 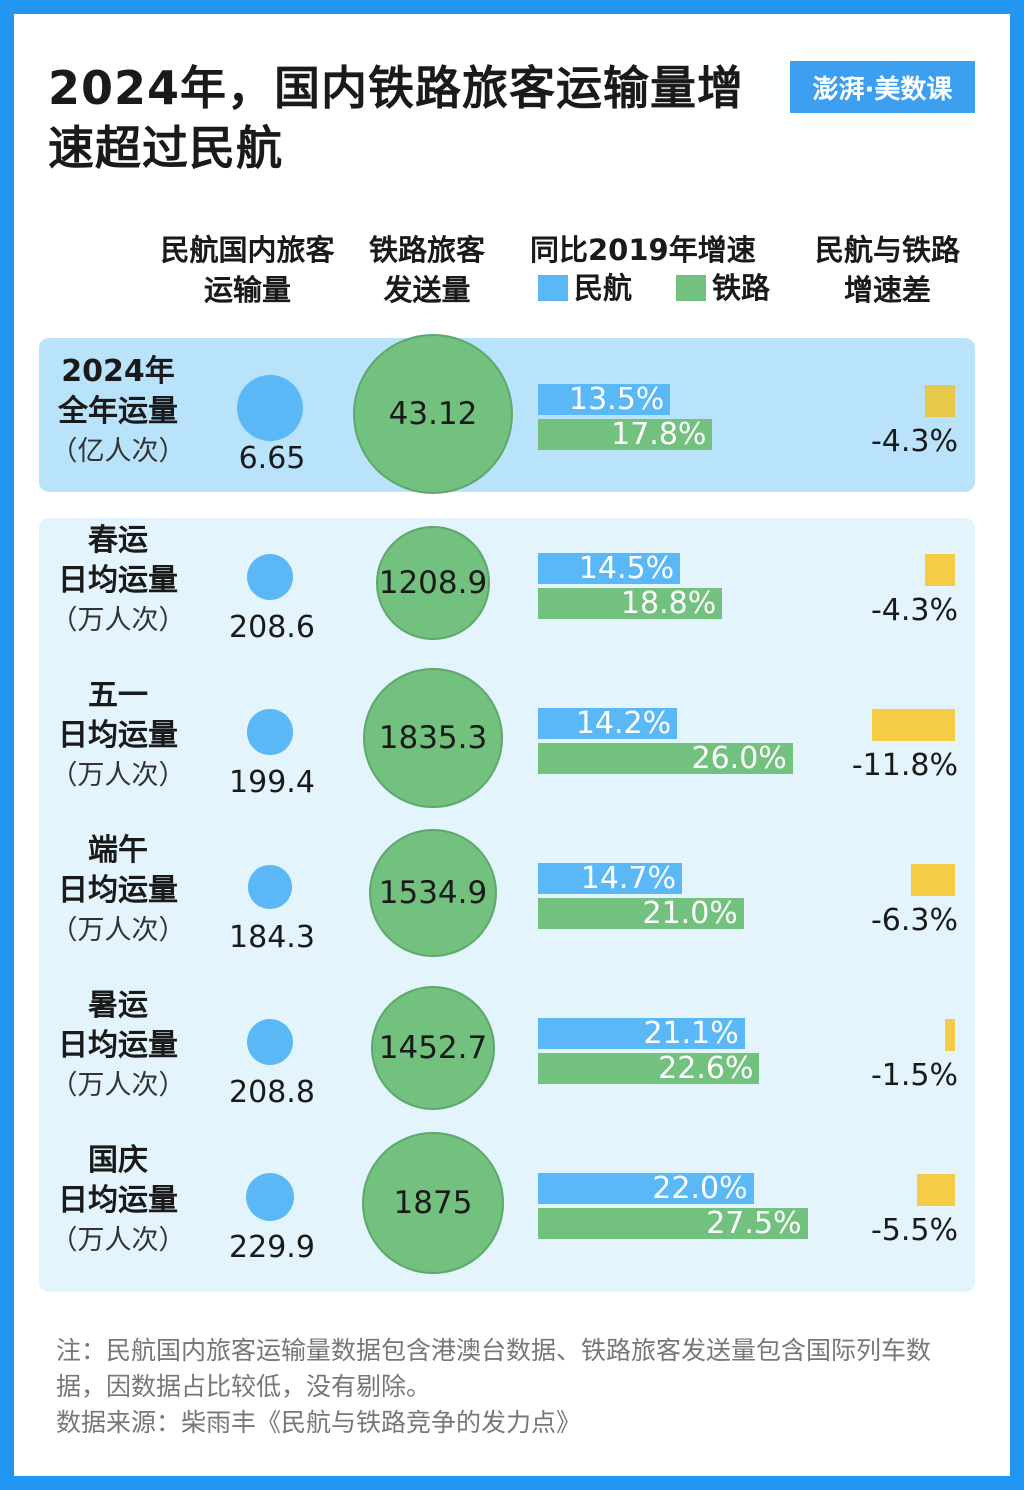 I want to click on row-label: 暑运日均运量 （万人次）, so click(x=118, y=1046).